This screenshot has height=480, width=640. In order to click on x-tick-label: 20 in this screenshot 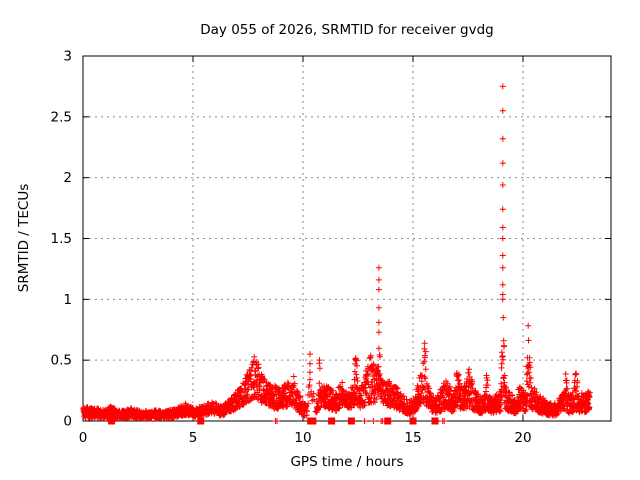, I will do `click(522, 438)`.